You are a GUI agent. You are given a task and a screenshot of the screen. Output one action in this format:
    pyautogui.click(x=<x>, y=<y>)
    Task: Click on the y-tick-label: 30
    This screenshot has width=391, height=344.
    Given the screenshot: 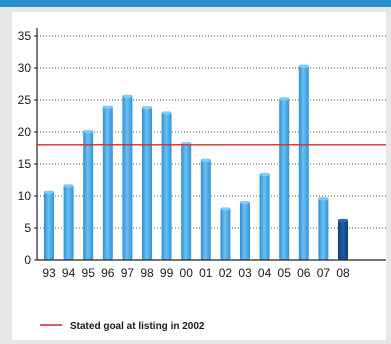 What is the action you would take?
    pyautogui.click(x=25, y=68)
    